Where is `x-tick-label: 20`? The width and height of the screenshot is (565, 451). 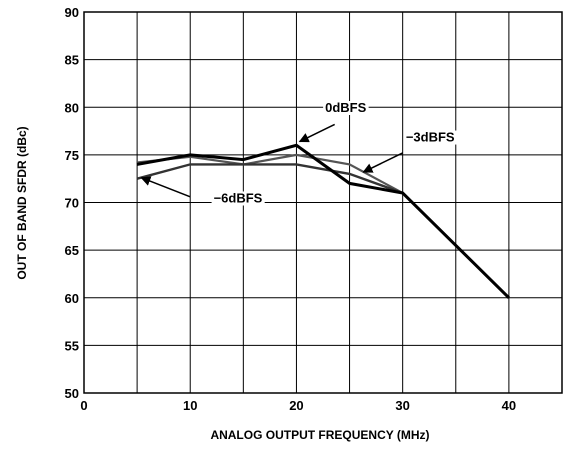 x-tick-label: 20 is located at coordinates (296, 405).